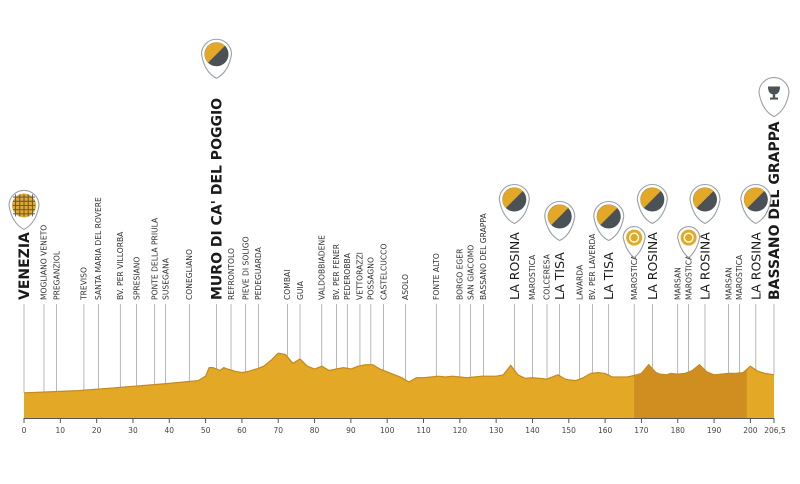  Describe the element at coordinates (471, 272) in the screenshot. I see `waypoint-label: SAN GIACOMO` at that location.